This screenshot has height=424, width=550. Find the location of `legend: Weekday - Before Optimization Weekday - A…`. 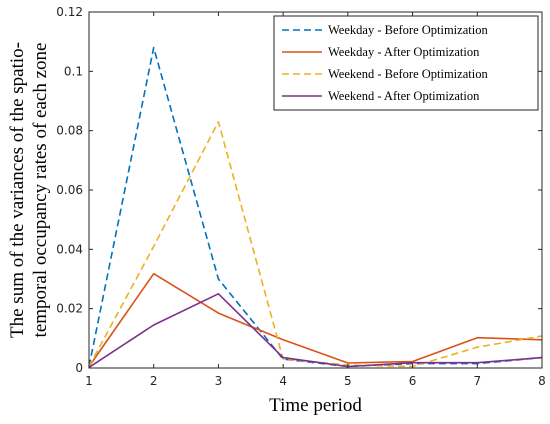

legend: Weekday - Before Optimization Weekday - A… is located at coordinates (406, 63).